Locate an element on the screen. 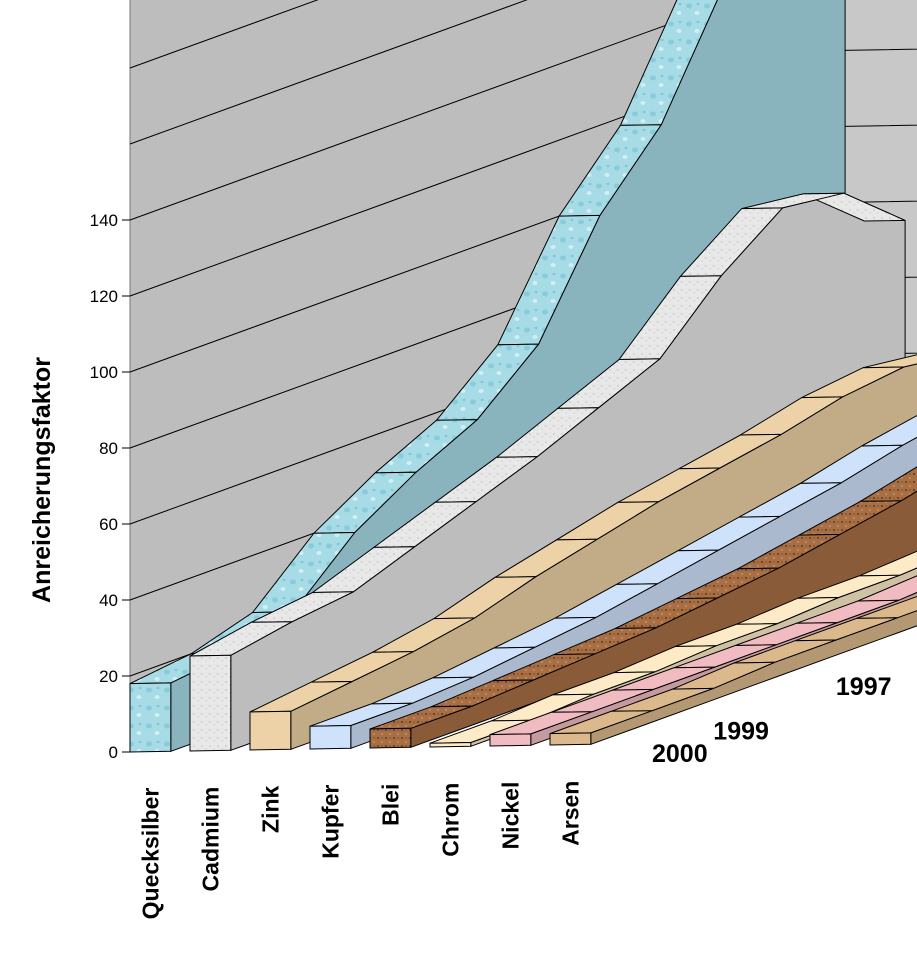  category-label: Zink is located at coordinates (270, 808).